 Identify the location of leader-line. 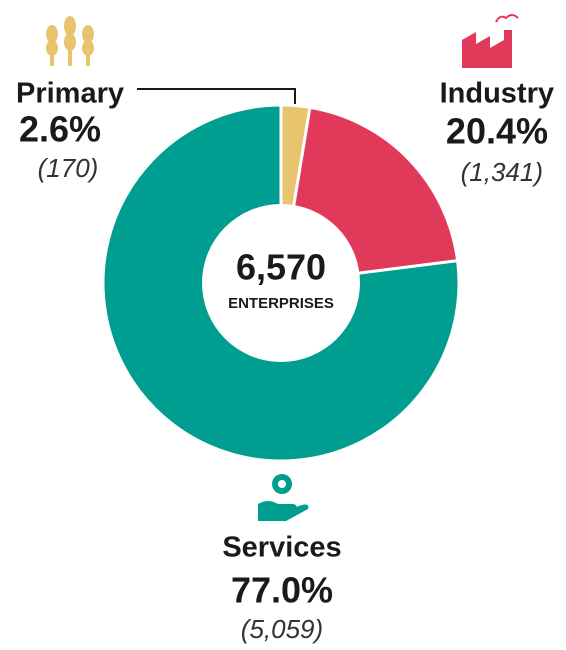
(216, 96).